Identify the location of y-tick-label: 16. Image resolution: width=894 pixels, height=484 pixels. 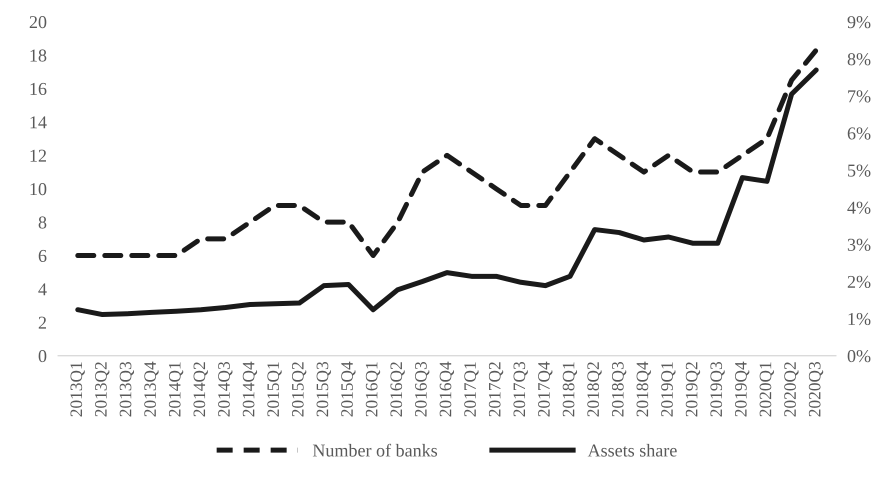
(38, 89).